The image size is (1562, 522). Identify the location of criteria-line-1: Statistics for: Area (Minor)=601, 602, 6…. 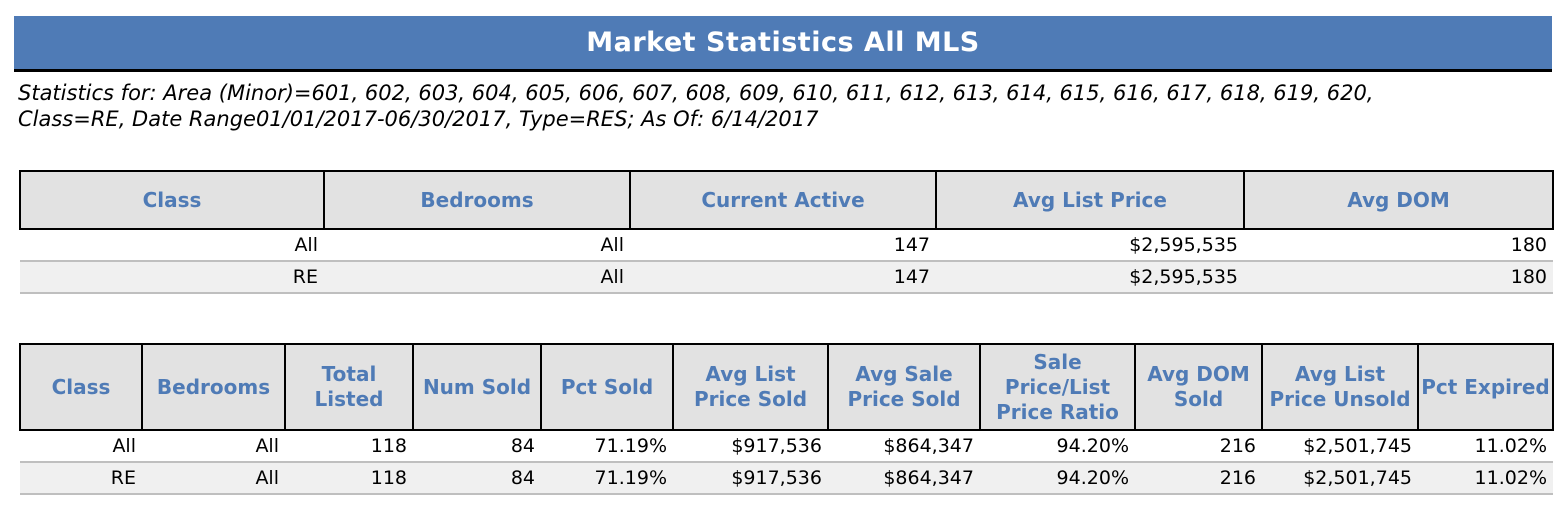
(696, 93).